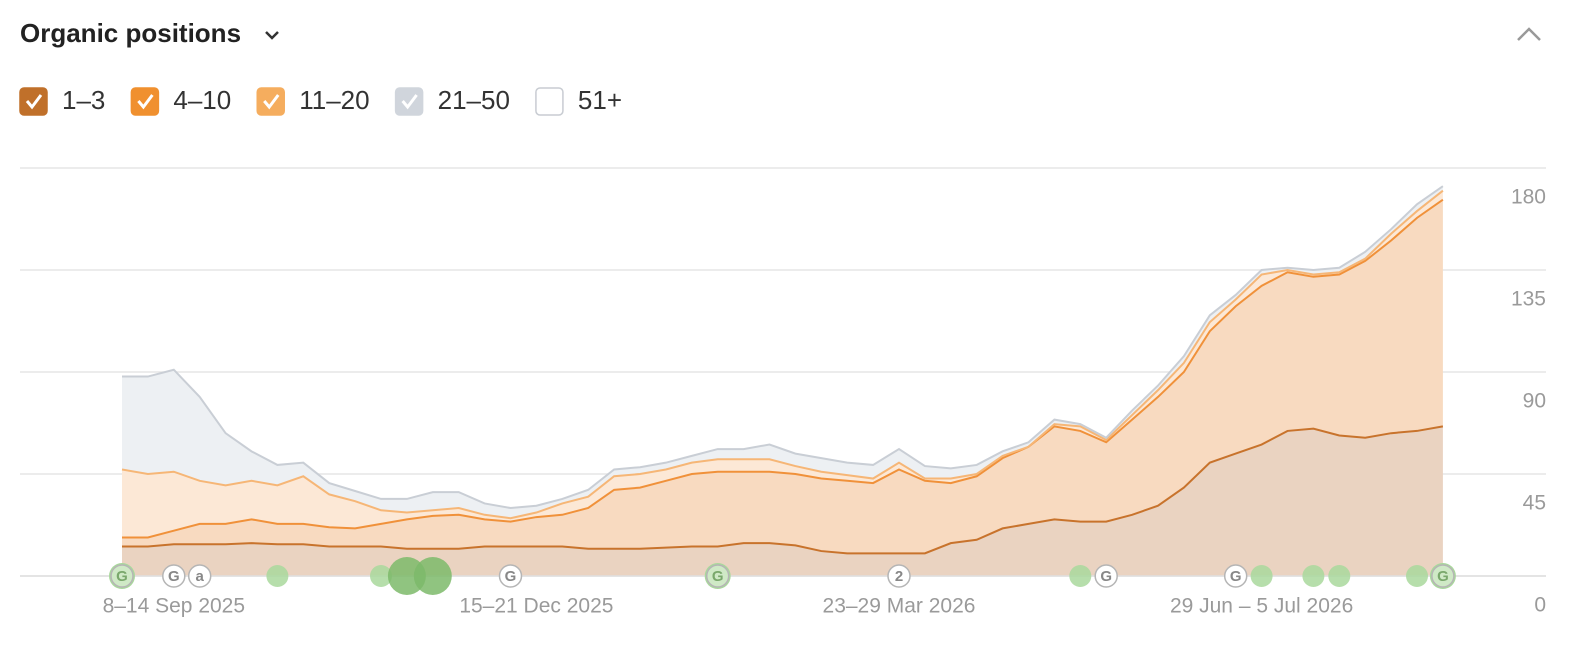  What do you see at coordinates (474, 100) in the screenshot?
I see `legend-label: 21–50` at bounding box center [474, 100].